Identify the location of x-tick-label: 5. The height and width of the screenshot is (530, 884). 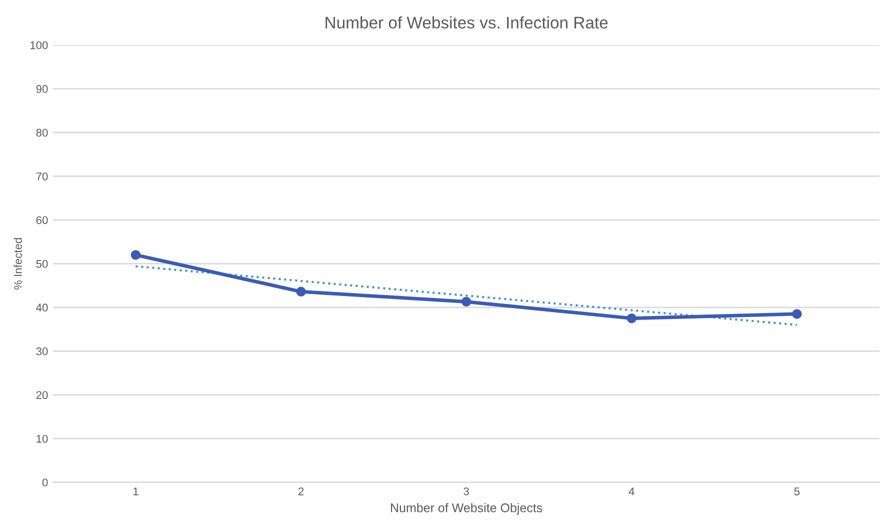
(797, 492).